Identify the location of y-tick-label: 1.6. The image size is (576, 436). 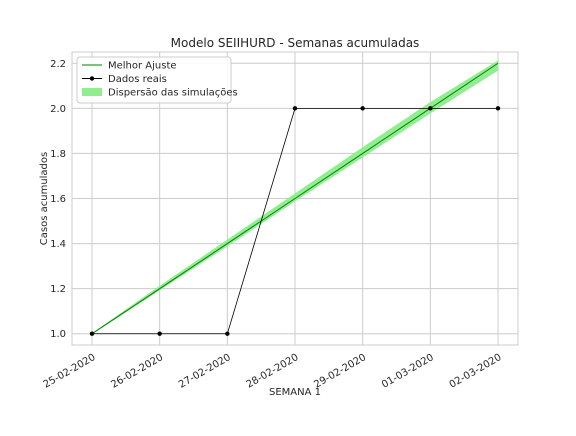
(58, 199).